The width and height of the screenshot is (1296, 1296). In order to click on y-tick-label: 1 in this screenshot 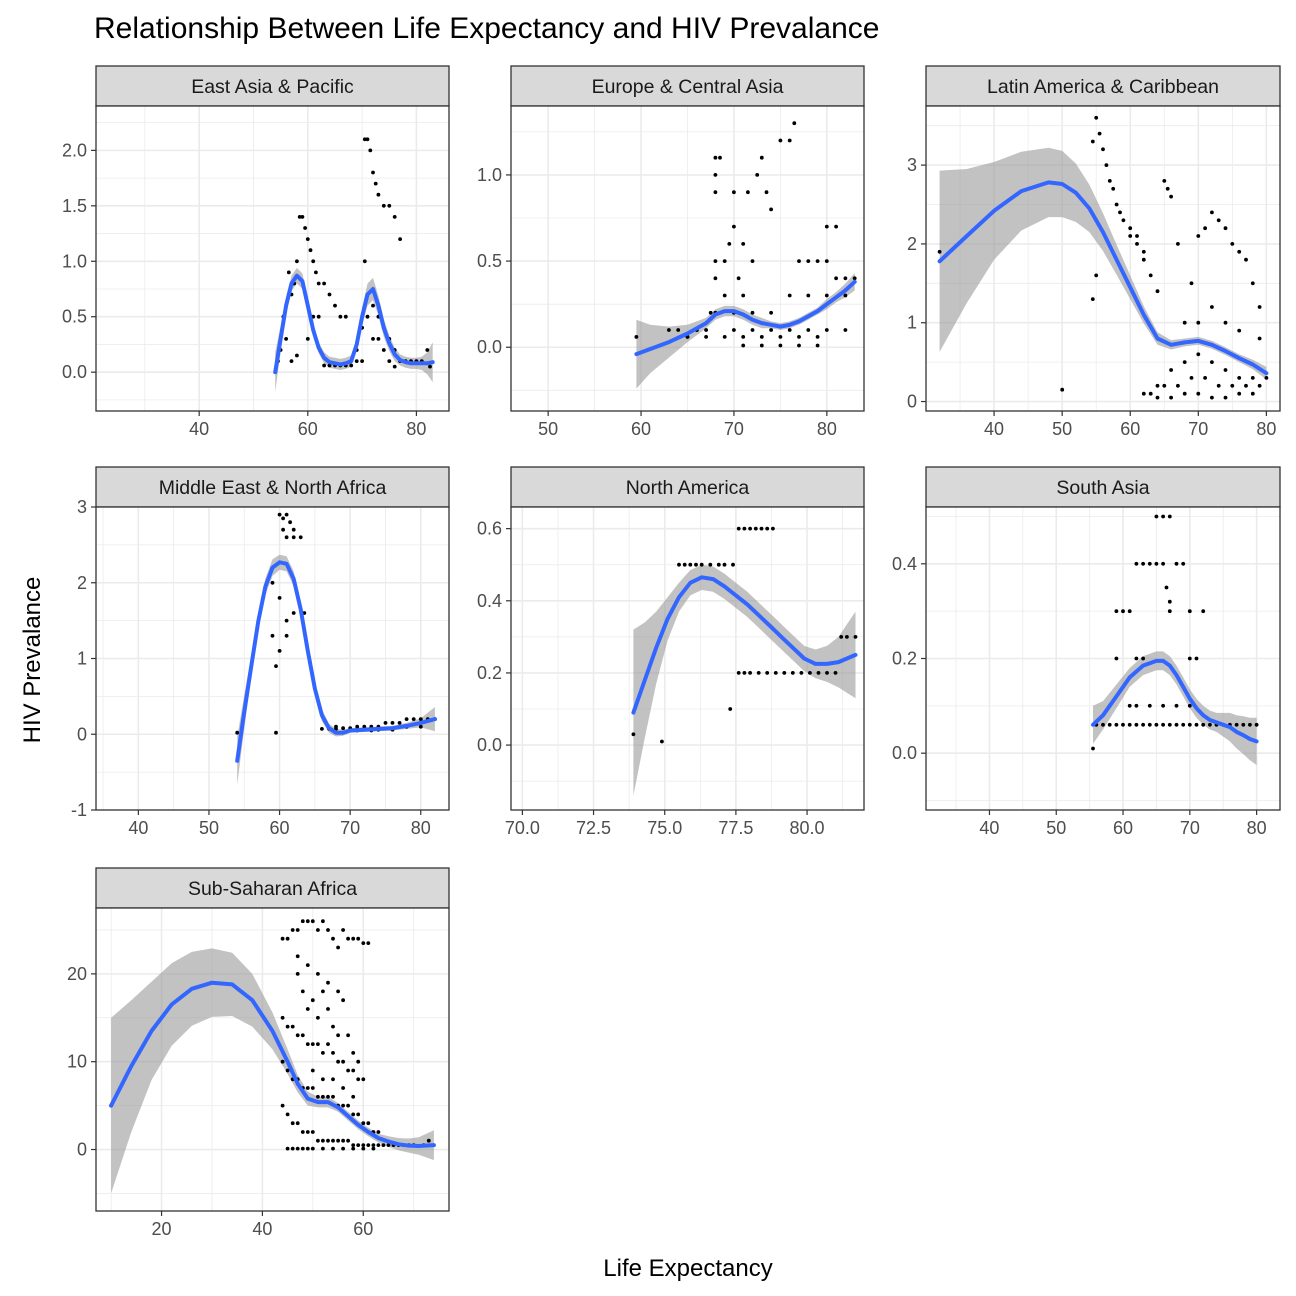, I will do `click(912, 323)`.